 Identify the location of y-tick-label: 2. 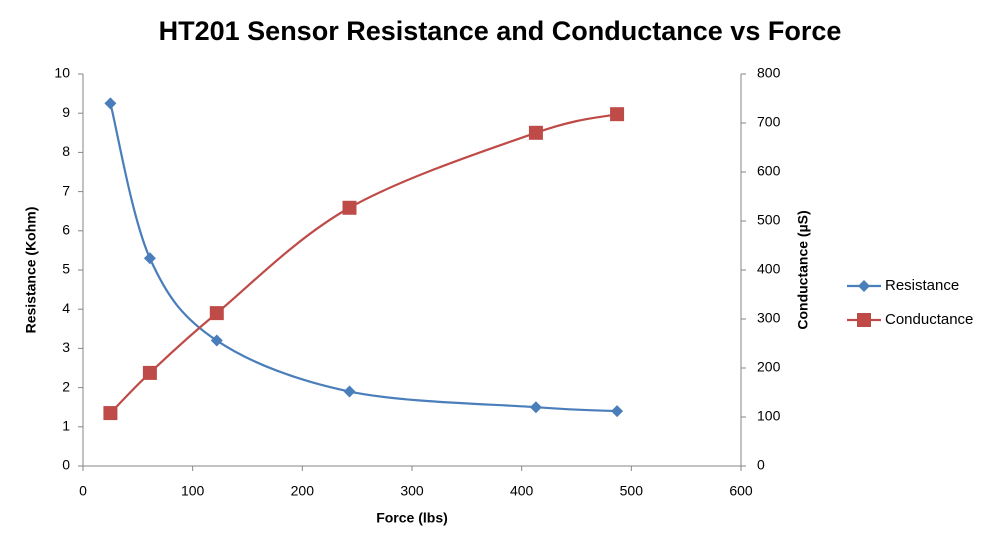
(66, 386).